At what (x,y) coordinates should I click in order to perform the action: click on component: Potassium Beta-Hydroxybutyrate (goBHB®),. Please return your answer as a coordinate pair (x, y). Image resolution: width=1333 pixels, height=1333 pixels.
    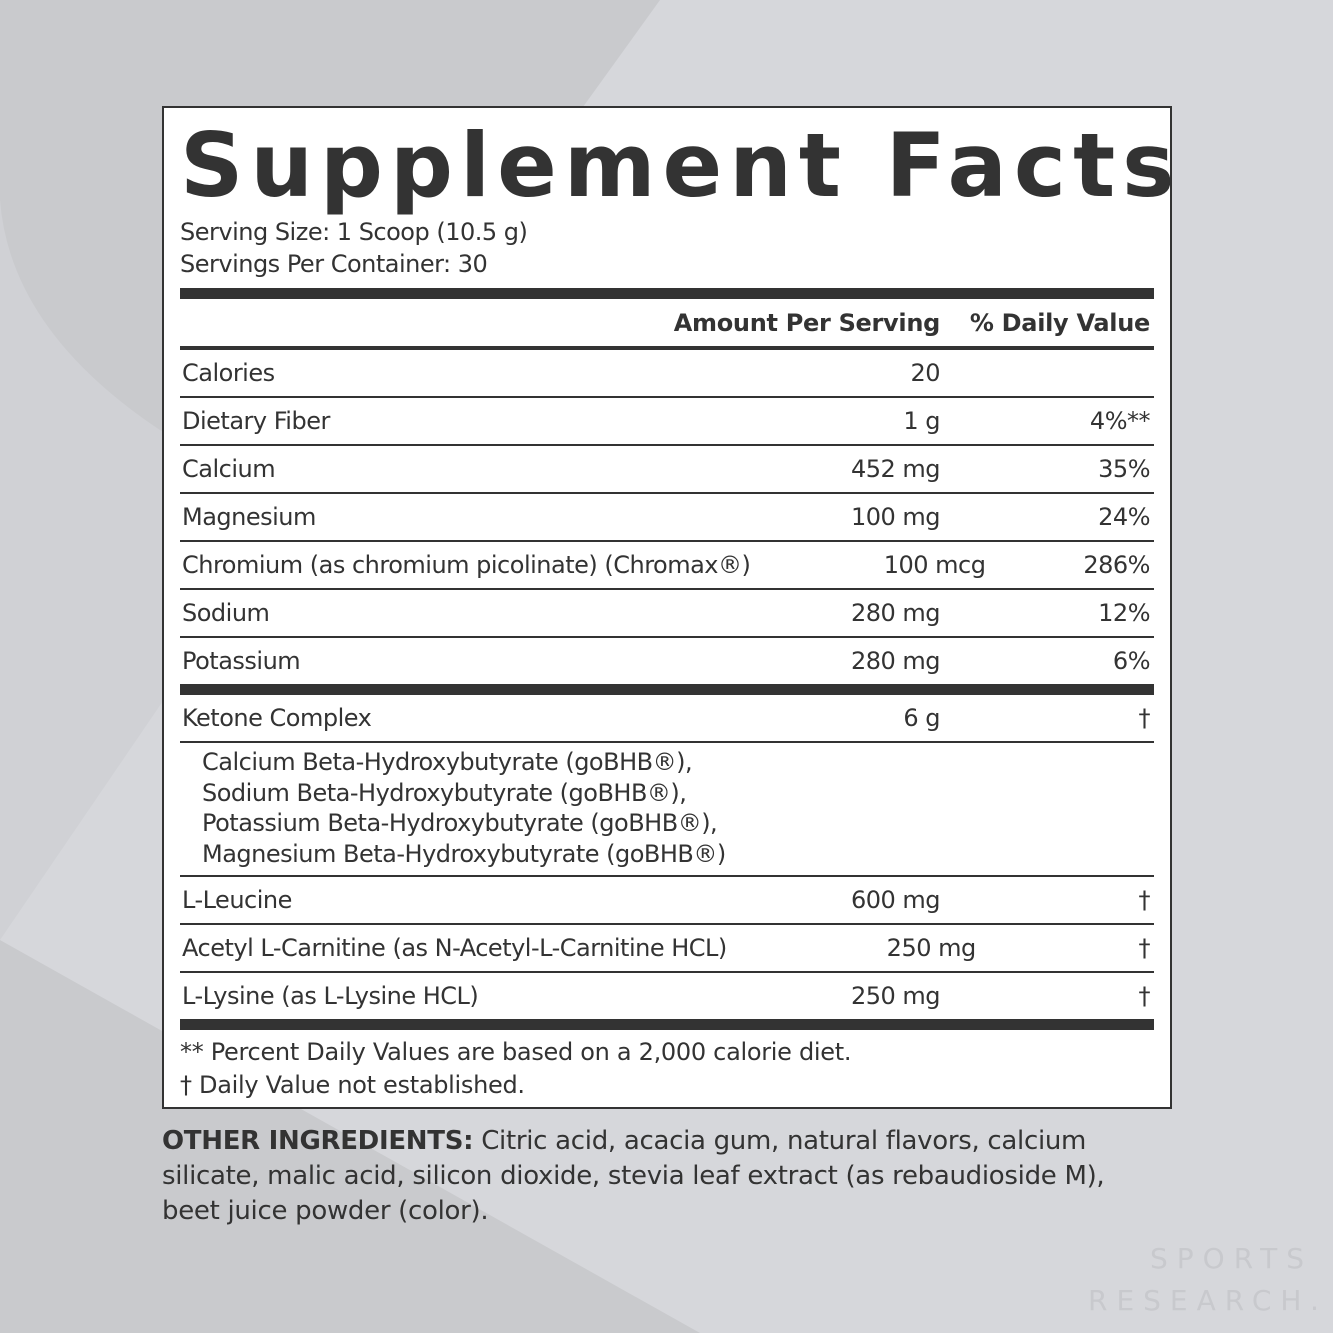
    Looking at the image, I should click on (460, 823).